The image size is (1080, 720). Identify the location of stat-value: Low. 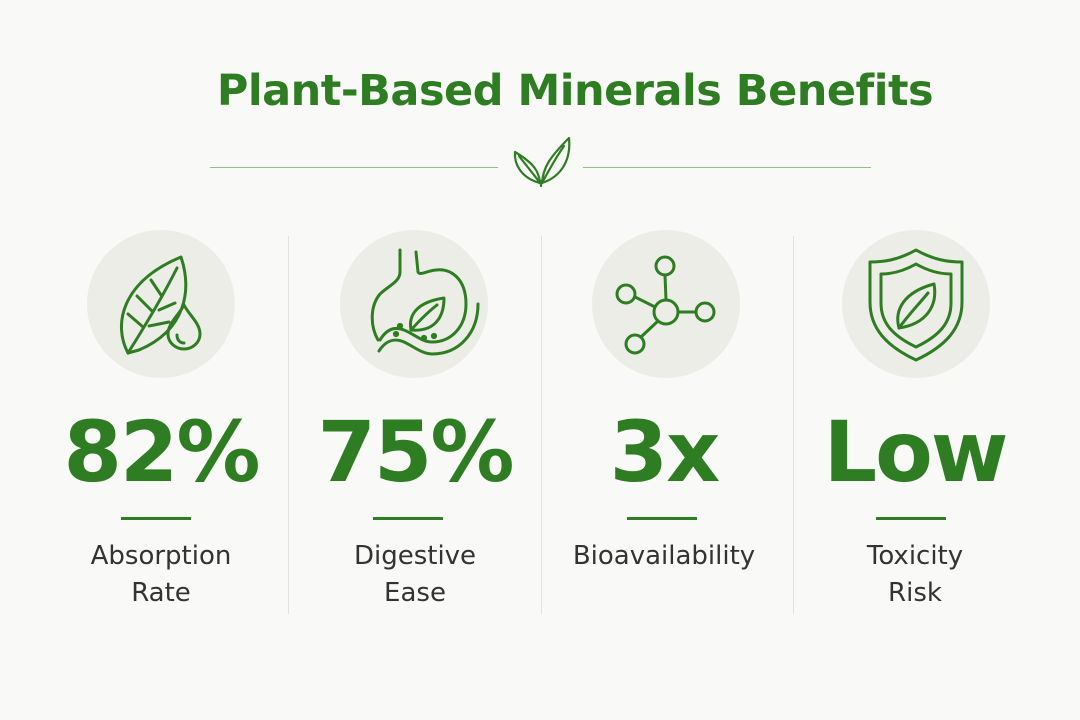
(916, 452).